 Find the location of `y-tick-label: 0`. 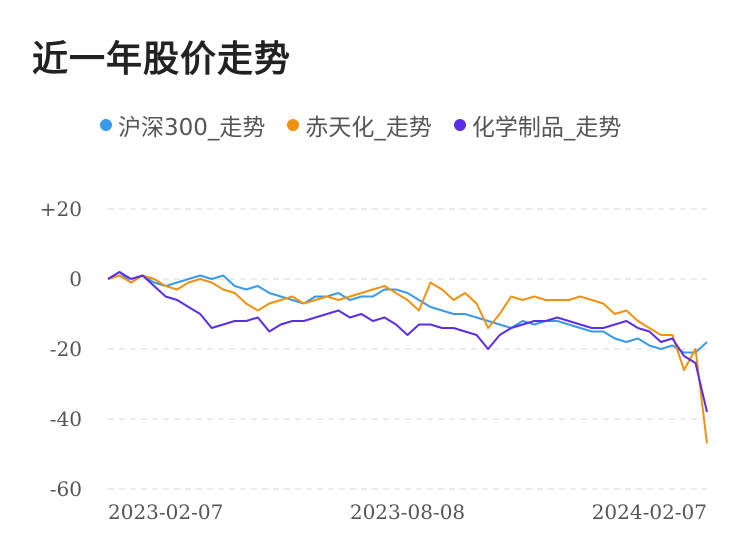

y-tick-label: 0 is located at coordinates (75, 279).